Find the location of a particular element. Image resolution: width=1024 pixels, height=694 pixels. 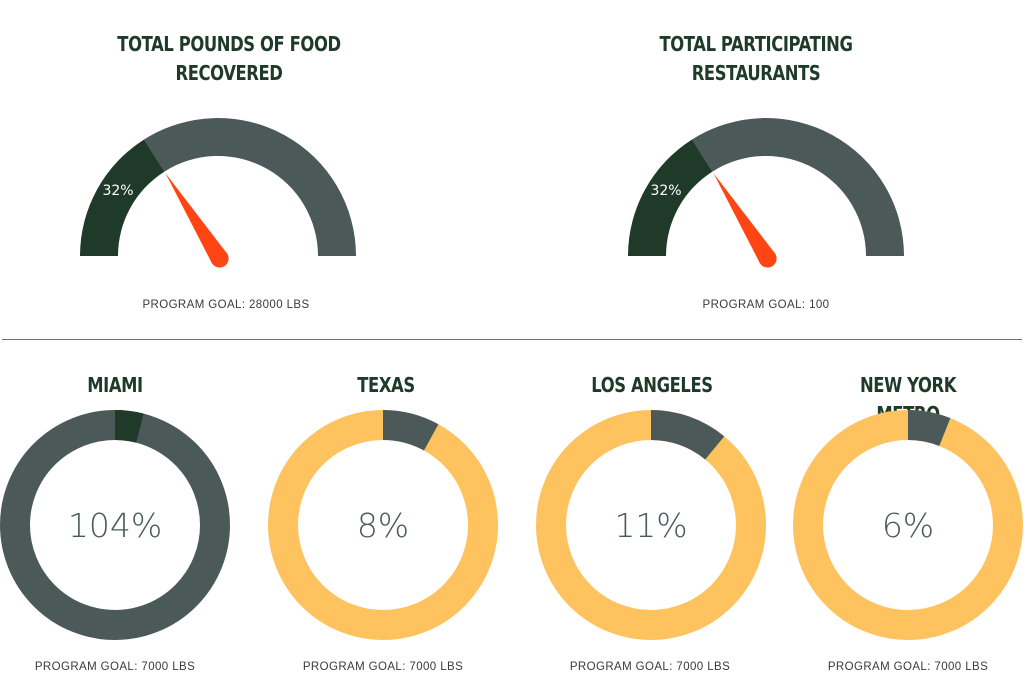

gauge-0-filled is located at coordinates (122, 197).